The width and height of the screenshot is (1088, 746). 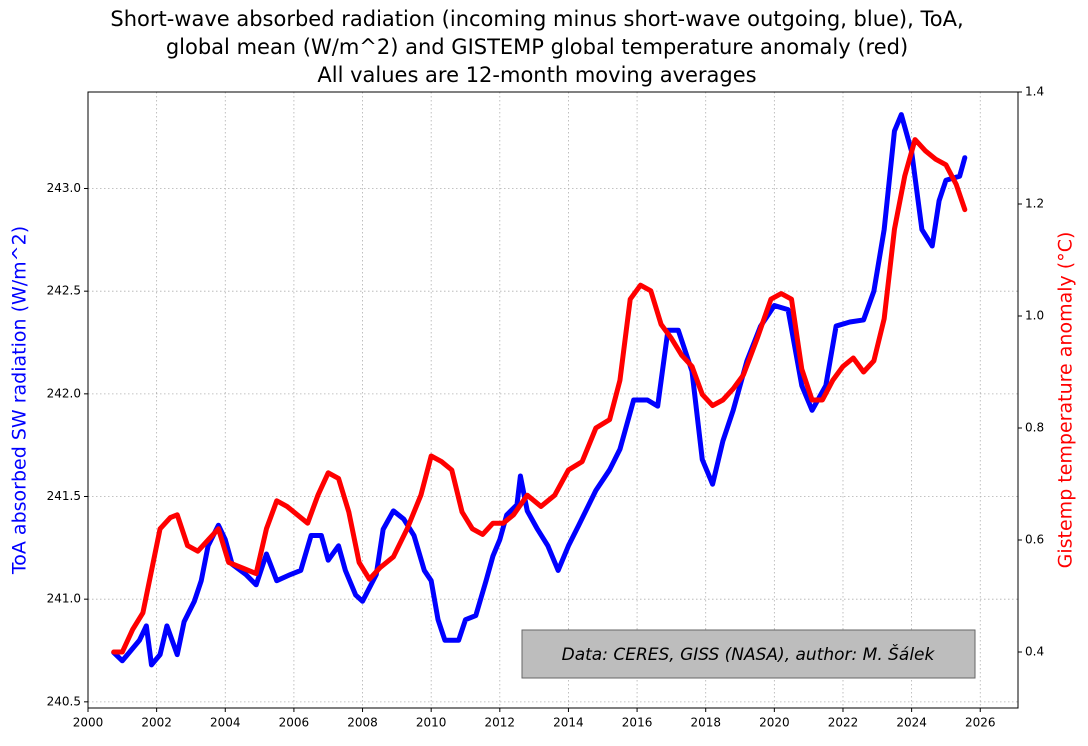 What do you see at coordinates (225, 723) in the screenshot?
I see `x-tick-label: 2004` at bounding box center [225, 723].